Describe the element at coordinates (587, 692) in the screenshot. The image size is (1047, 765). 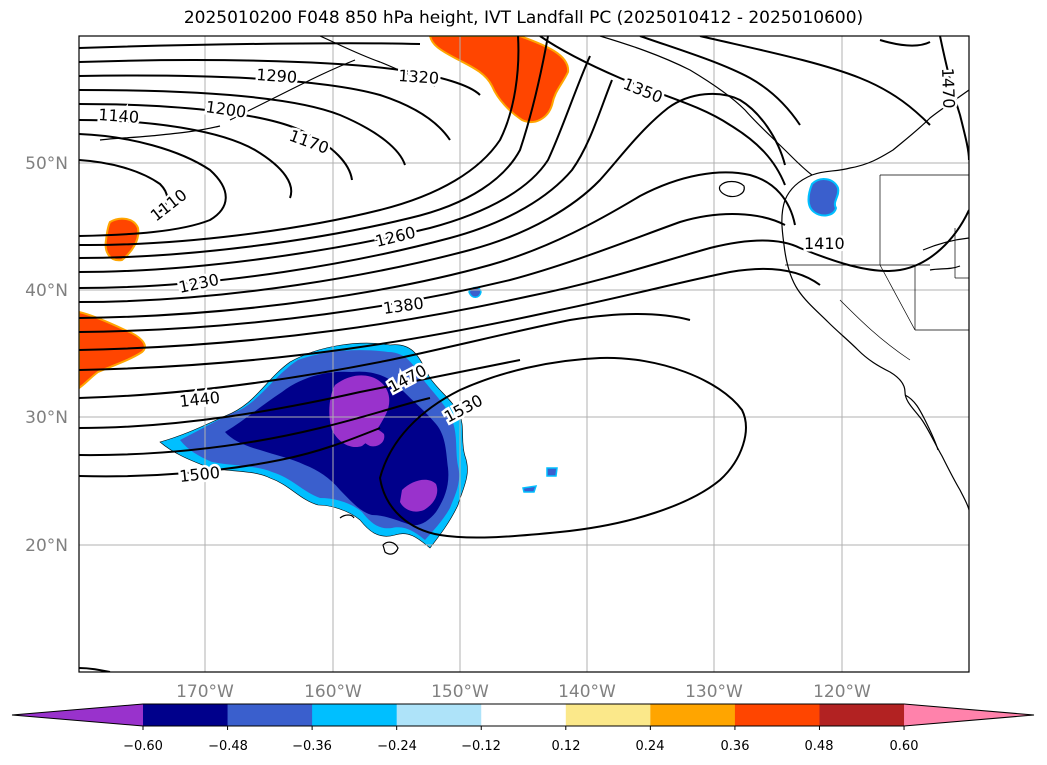
I see `lon-label-140w: 140°W` at that location.